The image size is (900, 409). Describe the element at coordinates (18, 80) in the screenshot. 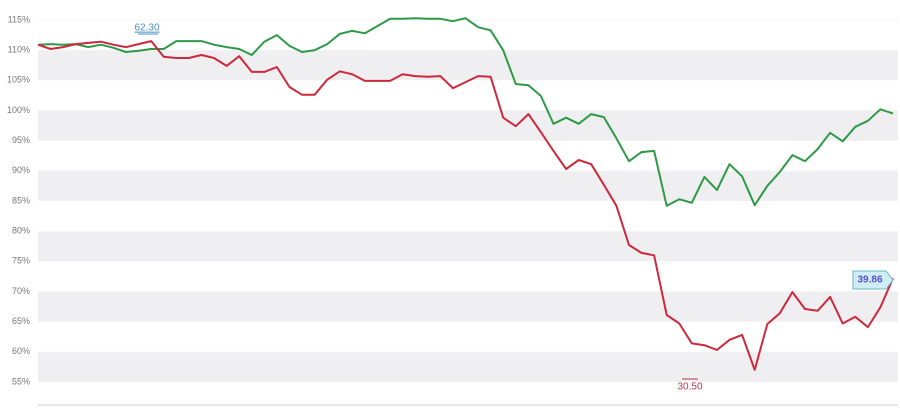

I see `y-tick-label: 105%` at that location.